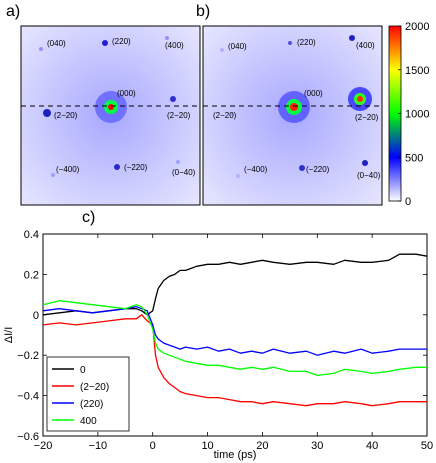 Image resolution: width=436 pixels, height=463 pixels. I want to click on spot-000-a-center, so click(111, 107).